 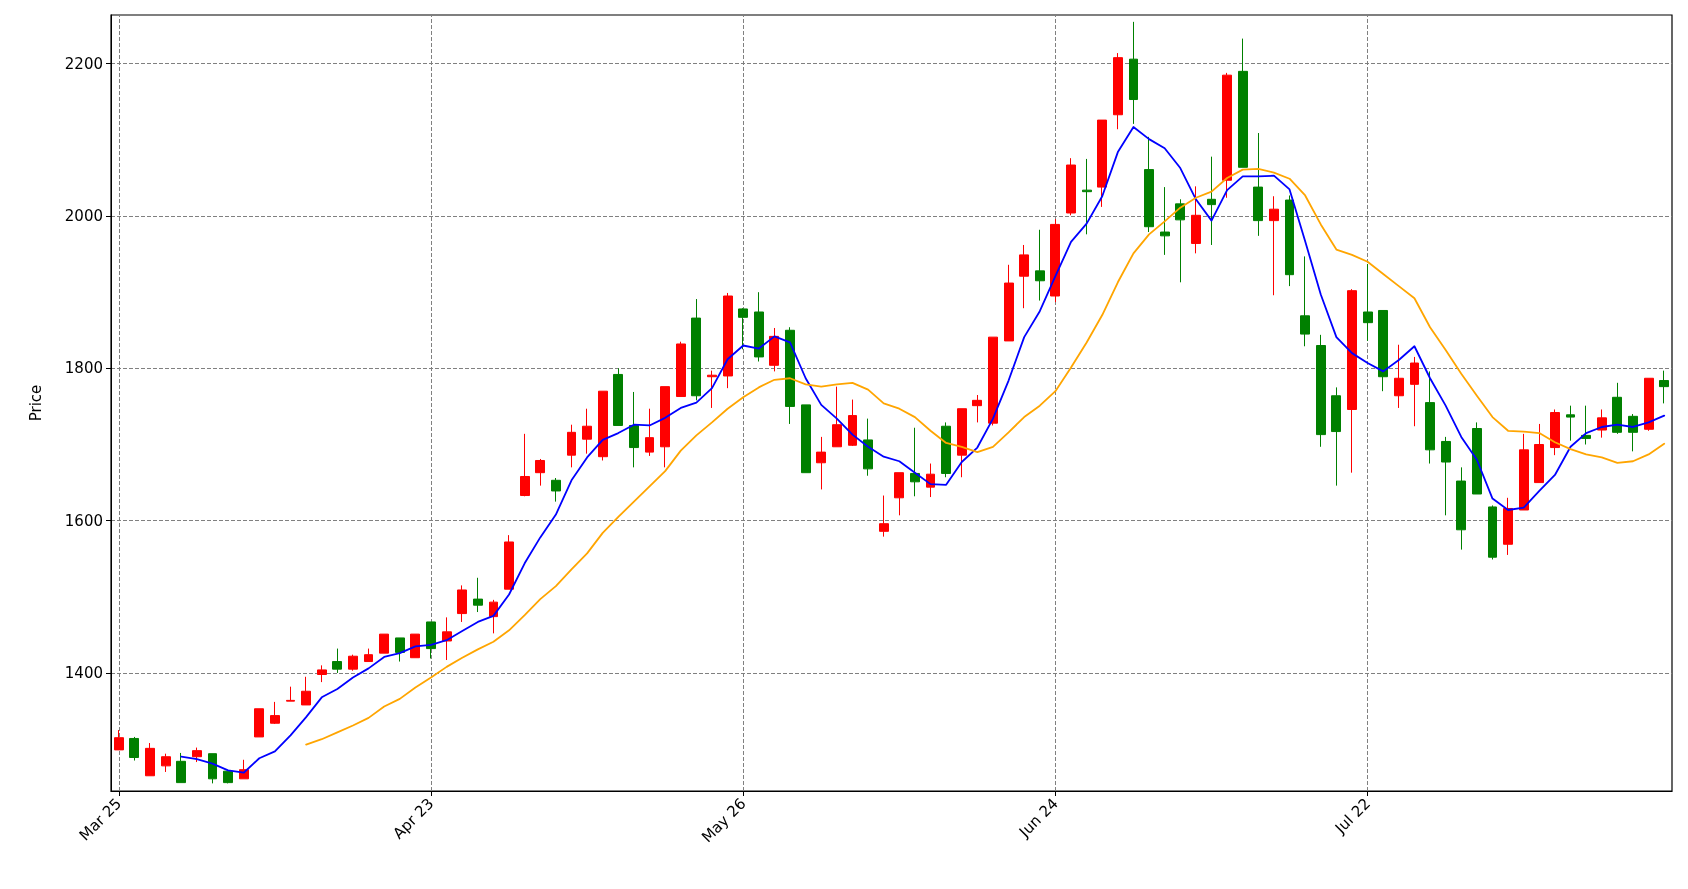 I want to click on y-tick-label: 2200, so click(x=83, y=63).